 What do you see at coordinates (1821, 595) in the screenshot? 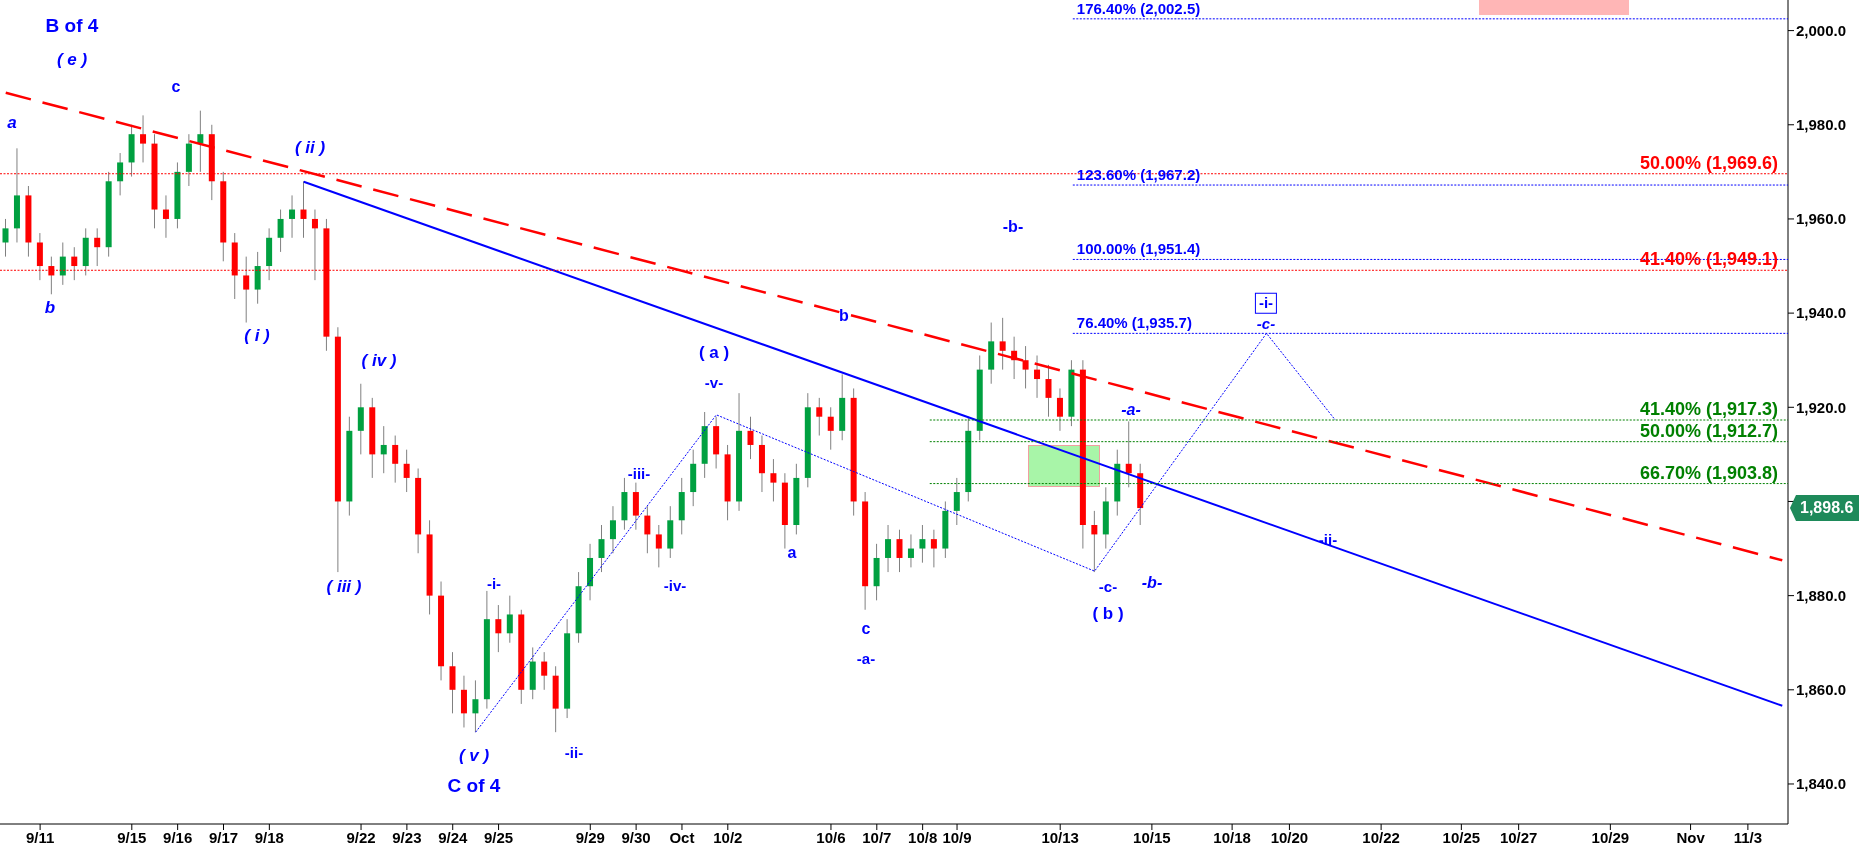
I see `y-tick-label: 1,880.0` at bounding box center [1821, 595].